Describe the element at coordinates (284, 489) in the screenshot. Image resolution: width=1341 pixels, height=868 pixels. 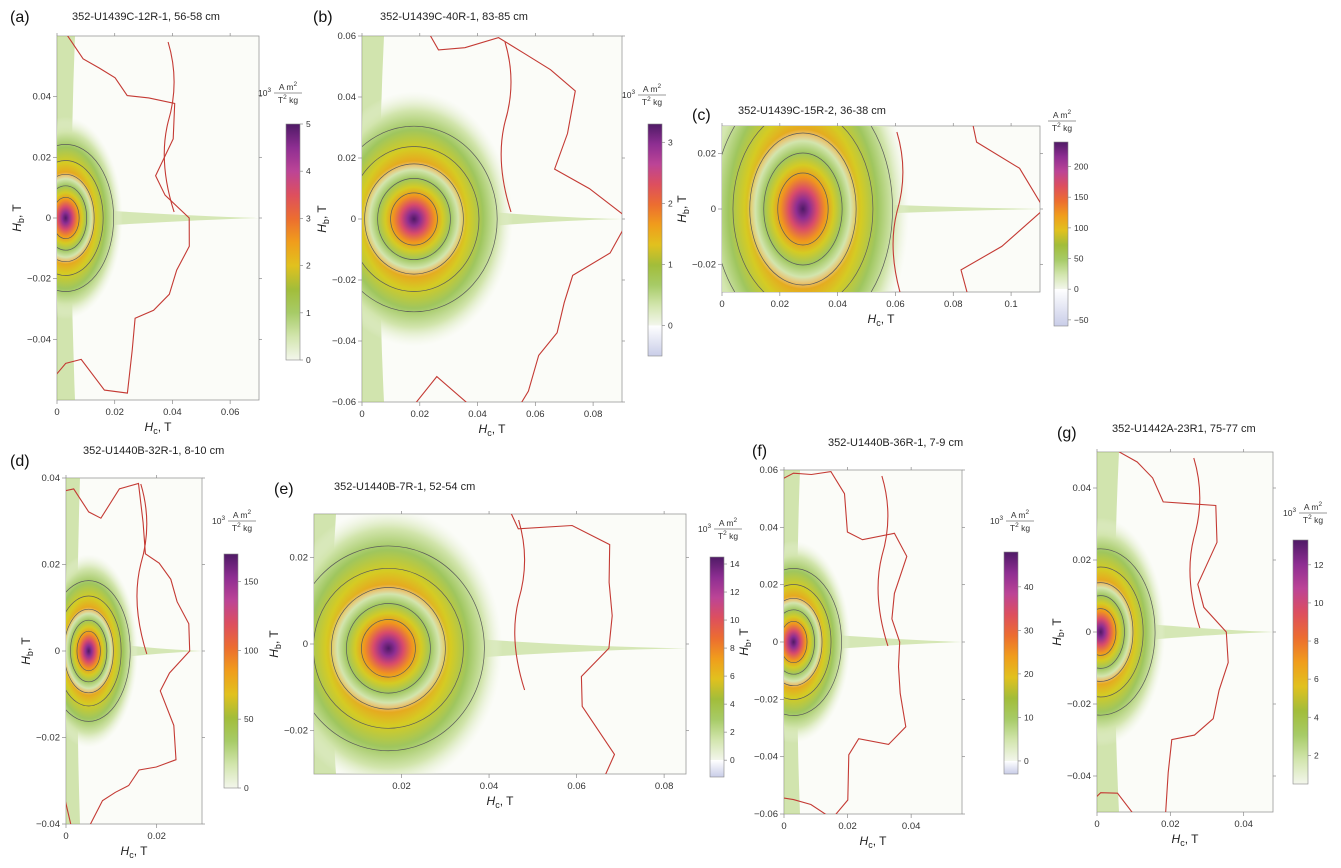
I see `panel-label: (e)` at that location.